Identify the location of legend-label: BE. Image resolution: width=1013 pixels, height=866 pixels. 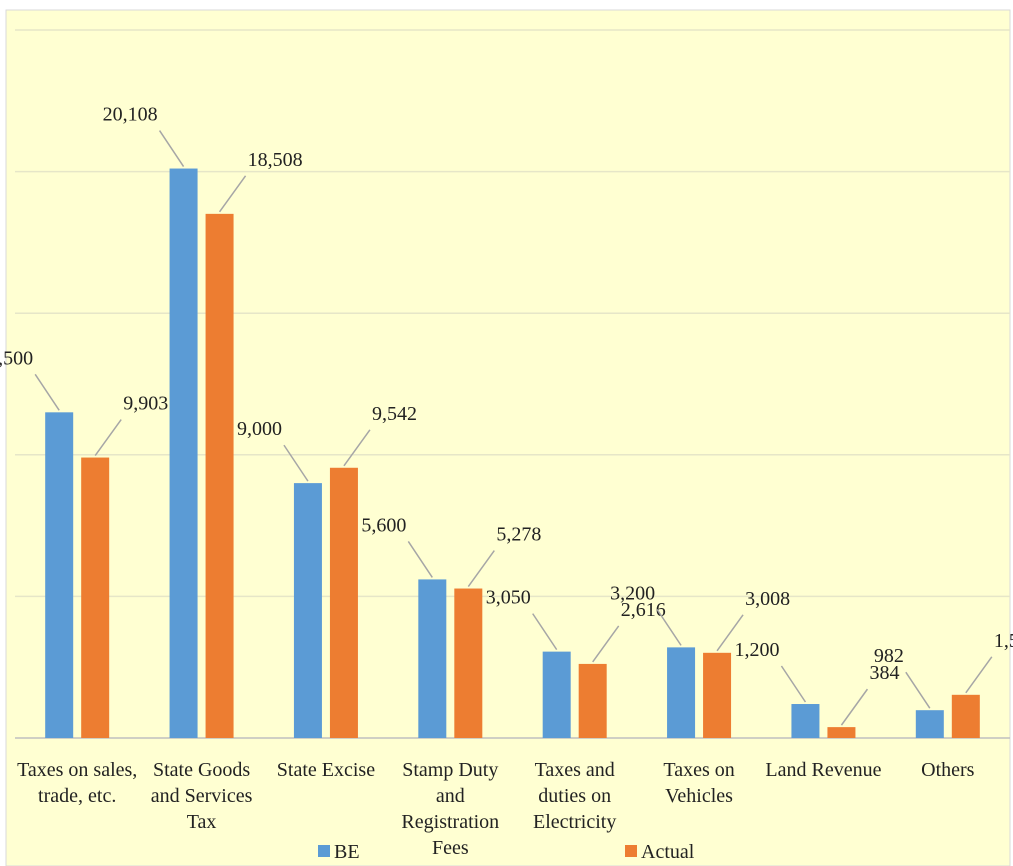
(347, 852).